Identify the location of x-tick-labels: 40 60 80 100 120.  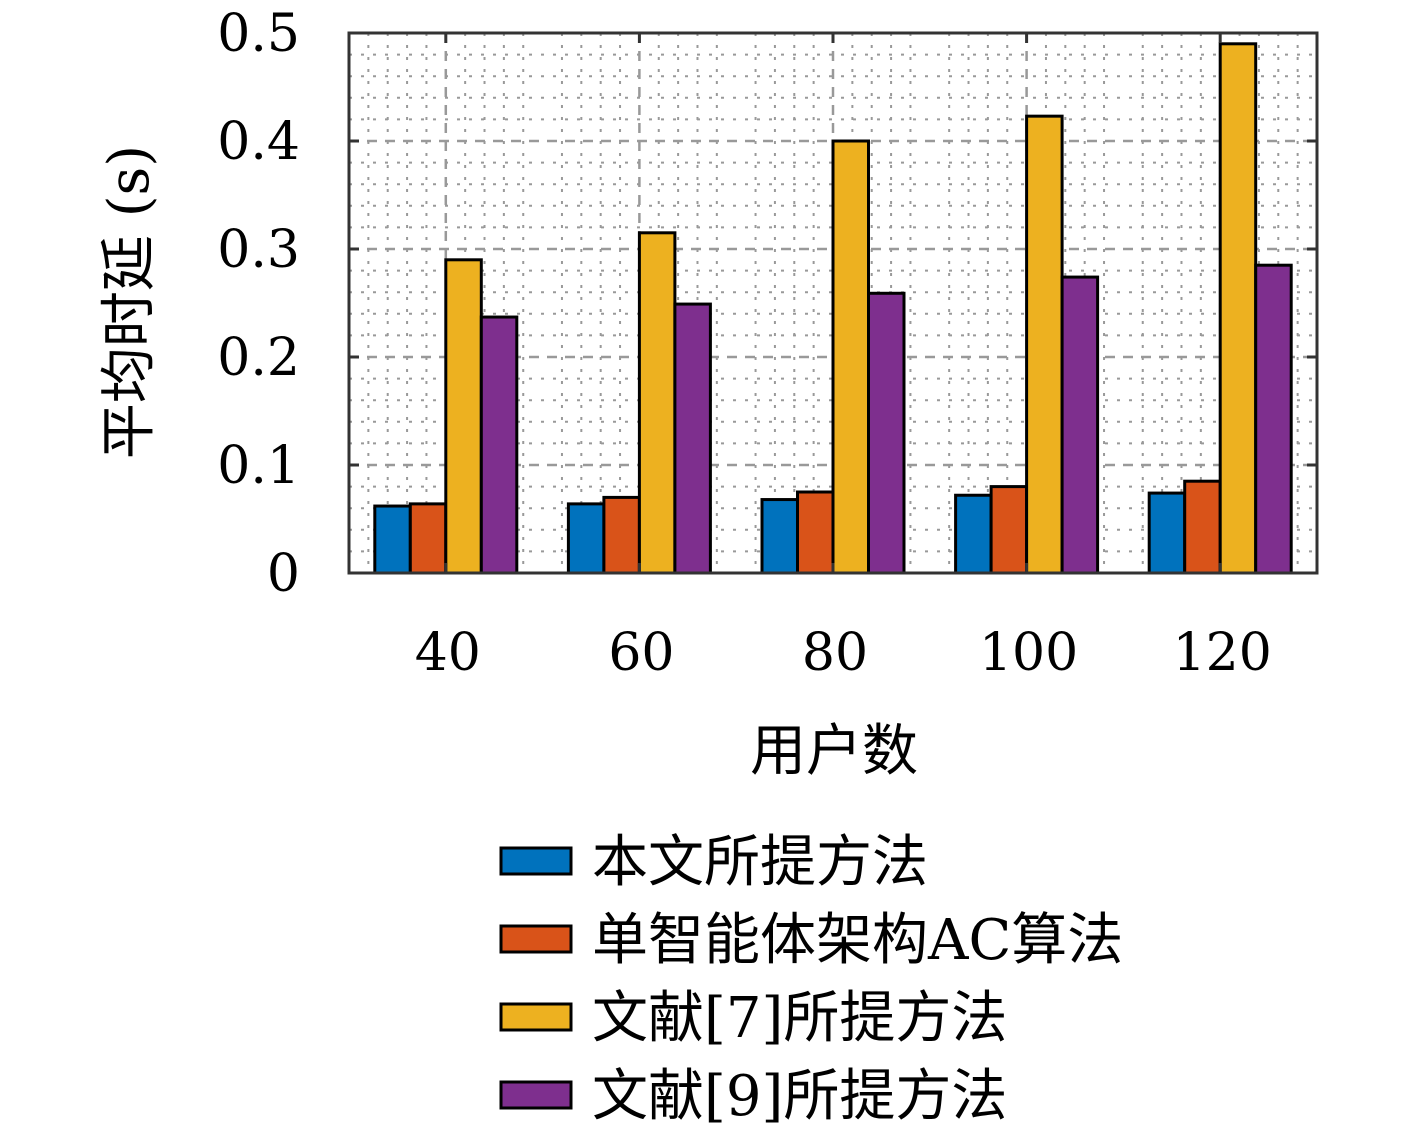
(843, 653).